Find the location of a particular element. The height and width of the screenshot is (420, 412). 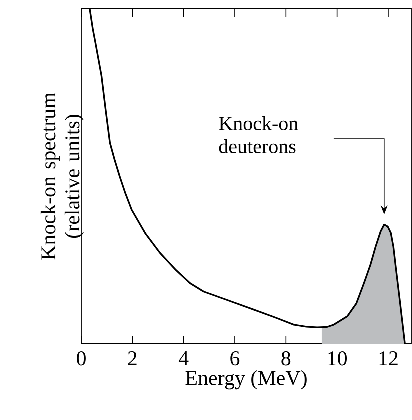

x-axis-title: Energy (MeV) is located at coordinates (246, 380).